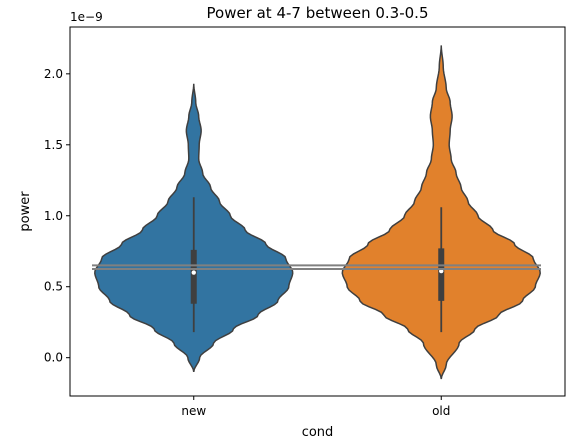 The image size is (581, 442). I want to click on y-axis-ticks: 0.0 0.5 1.0 1.5 2.0, so click(57, 216).